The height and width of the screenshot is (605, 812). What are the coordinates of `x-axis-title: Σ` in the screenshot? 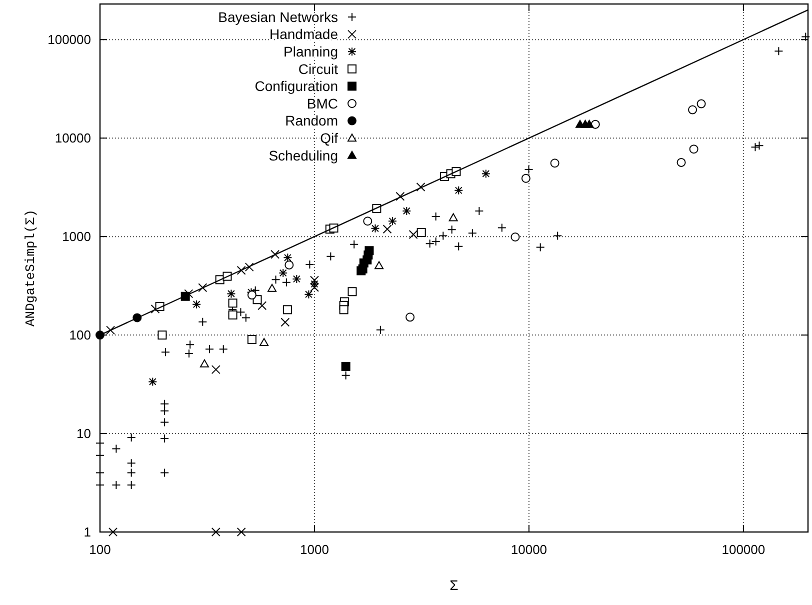 It's located at (454, 585).